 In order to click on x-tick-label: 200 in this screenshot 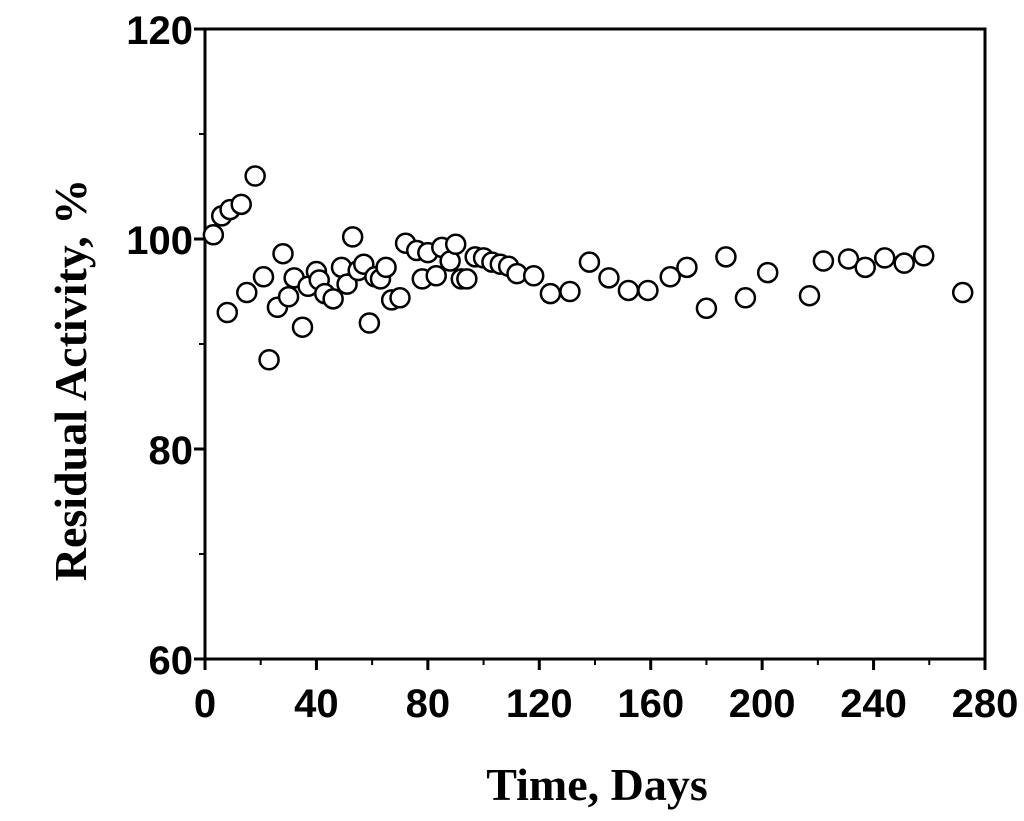, I will do `click(762, 704)`.